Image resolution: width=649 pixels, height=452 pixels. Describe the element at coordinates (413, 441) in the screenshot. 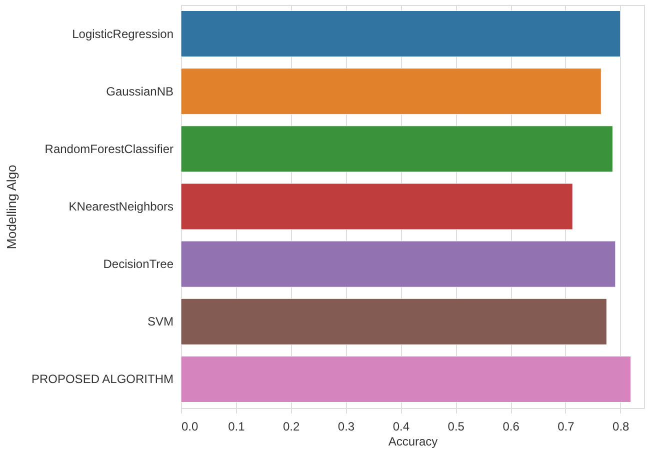

I see `x-axis-title: Accuracy` at that location.